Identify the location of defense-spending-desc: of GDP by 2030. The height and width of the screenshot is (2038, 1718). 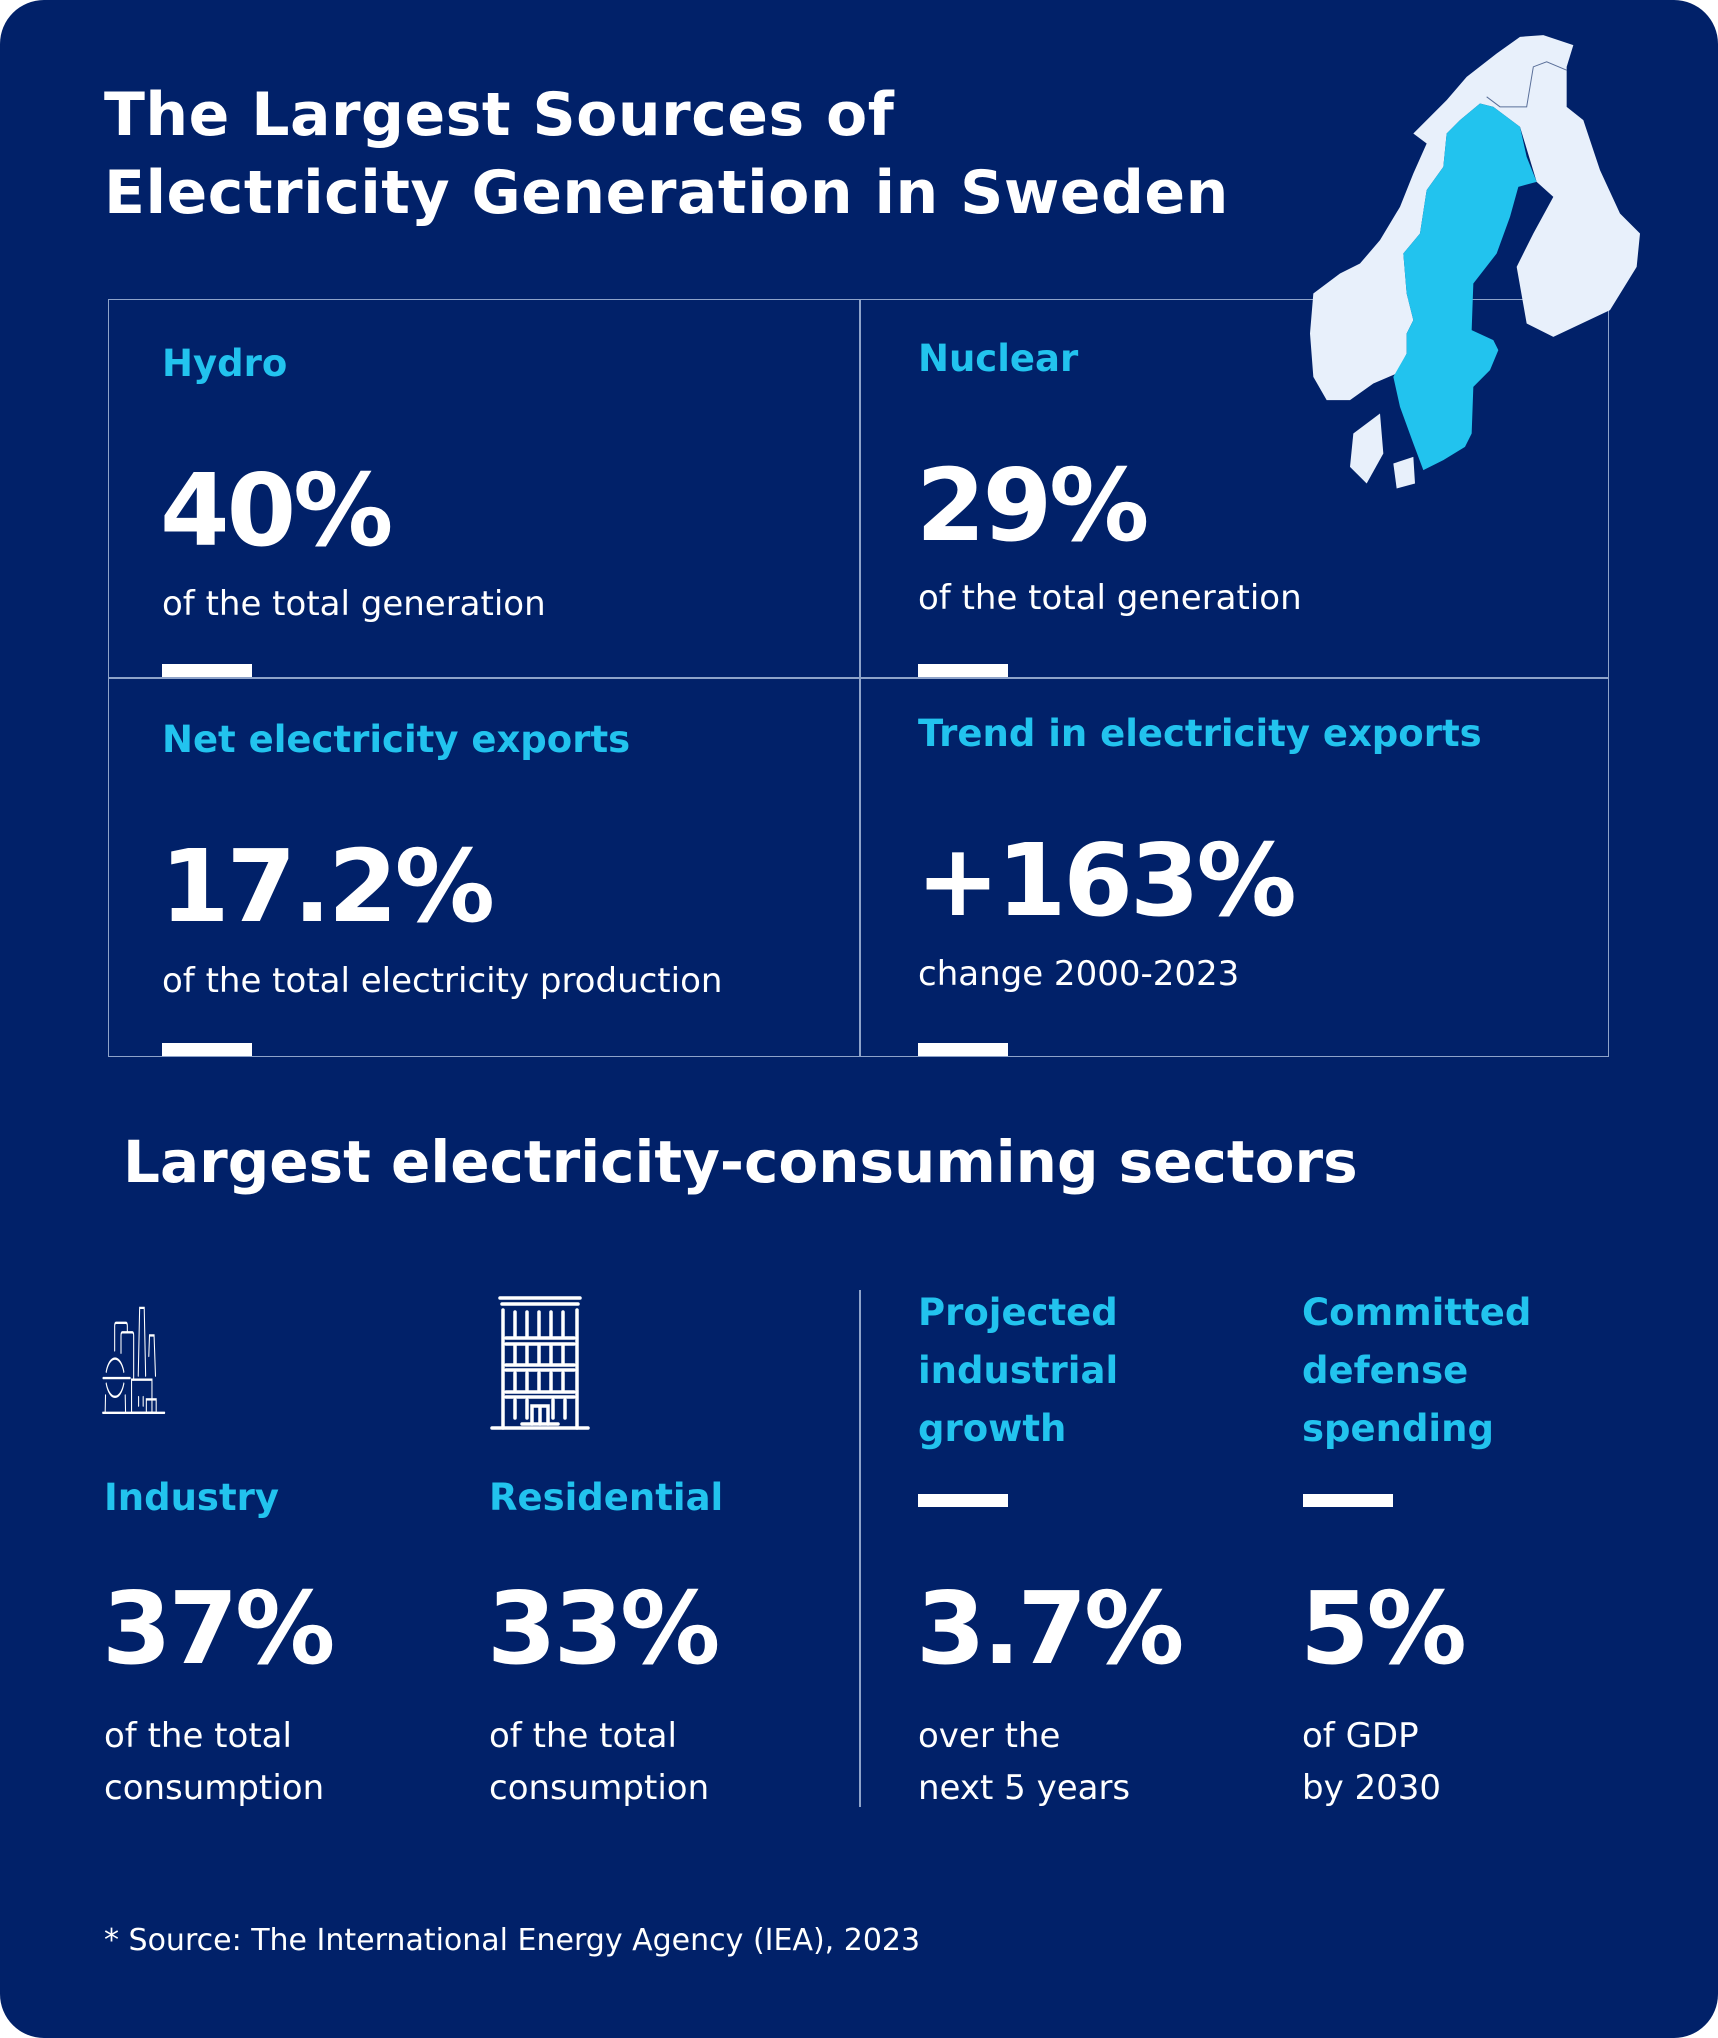
(1371, 1762).